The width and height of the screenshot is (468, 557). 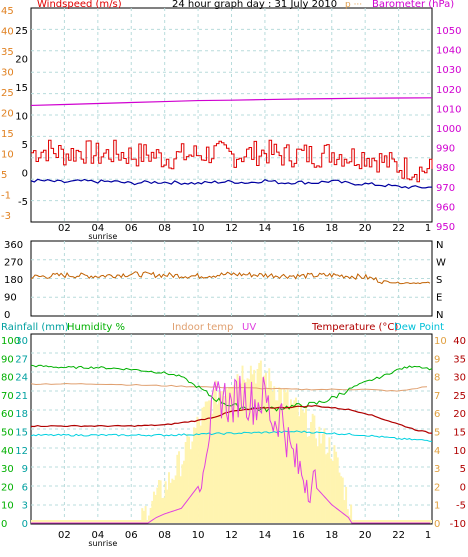 I want to click on panel1-series, so click(x=231, y=143).